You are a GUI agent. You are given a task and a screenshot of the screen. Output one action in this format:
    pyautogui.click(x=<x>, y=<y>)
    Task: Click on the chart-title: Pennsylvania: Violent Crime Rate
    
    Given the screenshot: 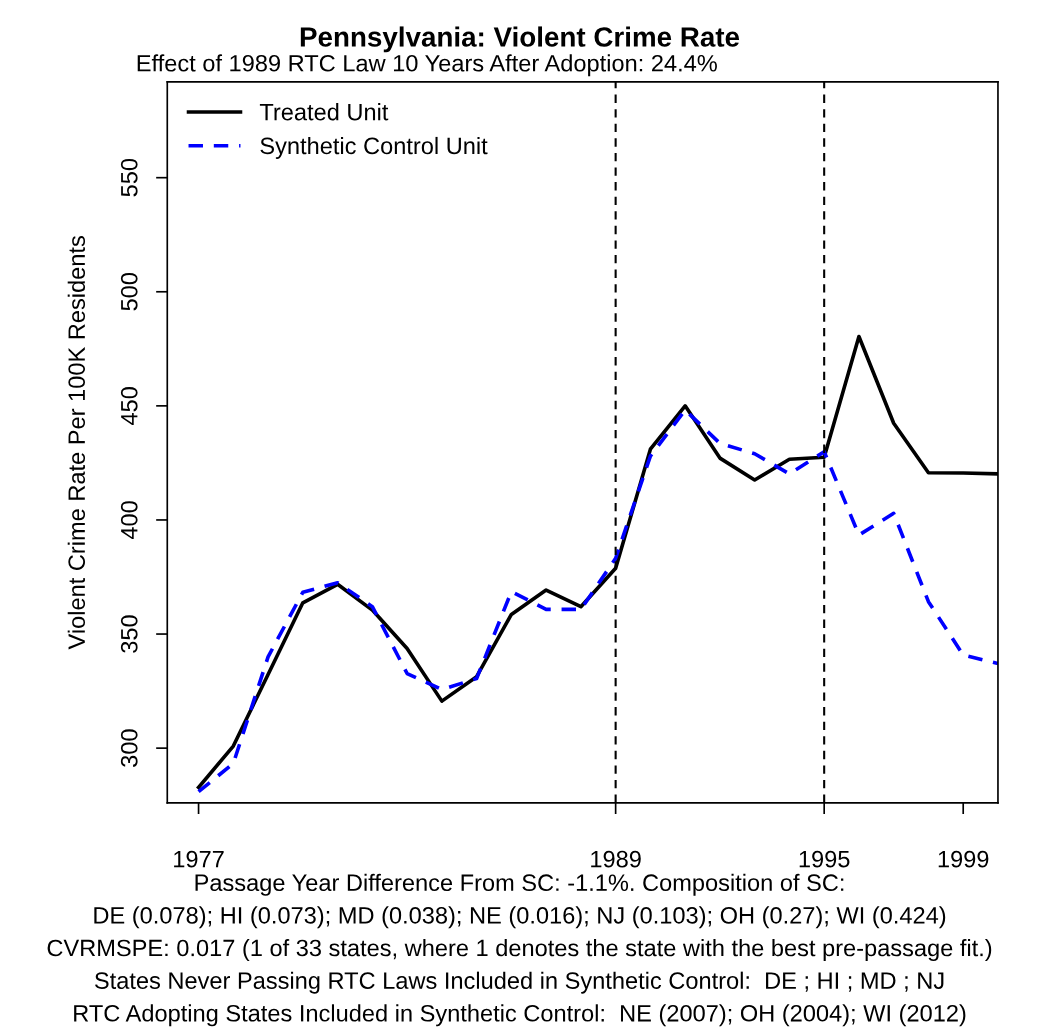 What is the action you would take?
    pyautogui.click(x=520, y=39)
    